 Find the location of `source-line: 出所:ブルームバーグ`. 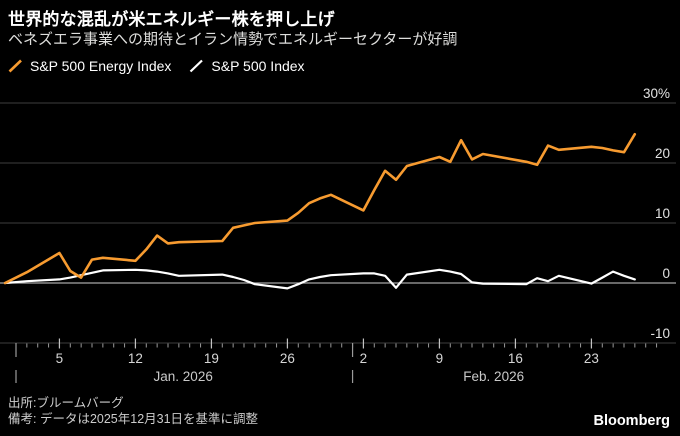

source-line: 出所:ブルームバーグ is located at coordinates (66, 403).